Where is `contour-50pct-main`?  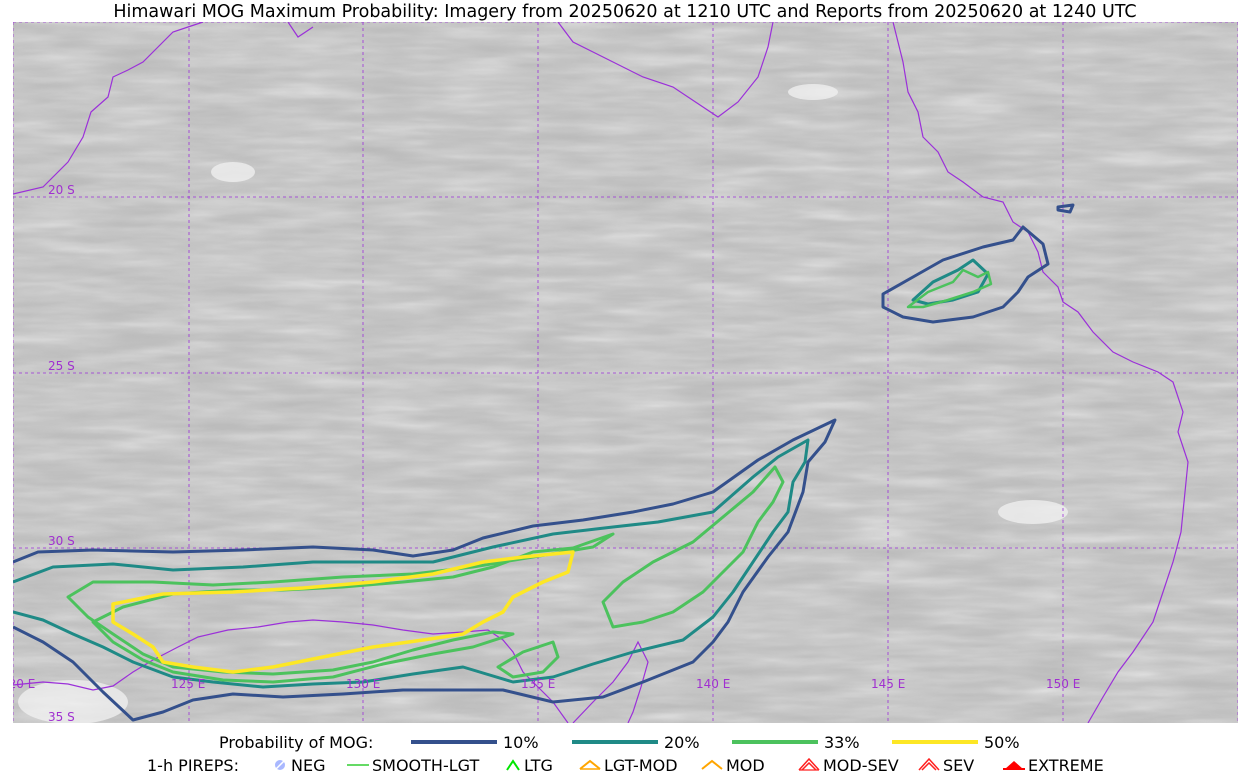
contour-50pct-main is located at coordinates (343, 612).